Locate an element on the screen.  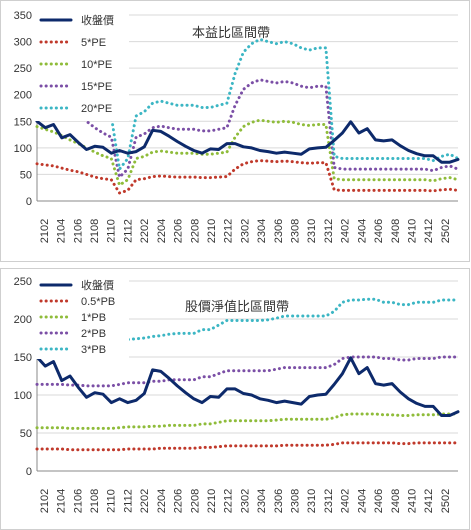
legend-label: 2*PB is located at coordinates (93, 334).